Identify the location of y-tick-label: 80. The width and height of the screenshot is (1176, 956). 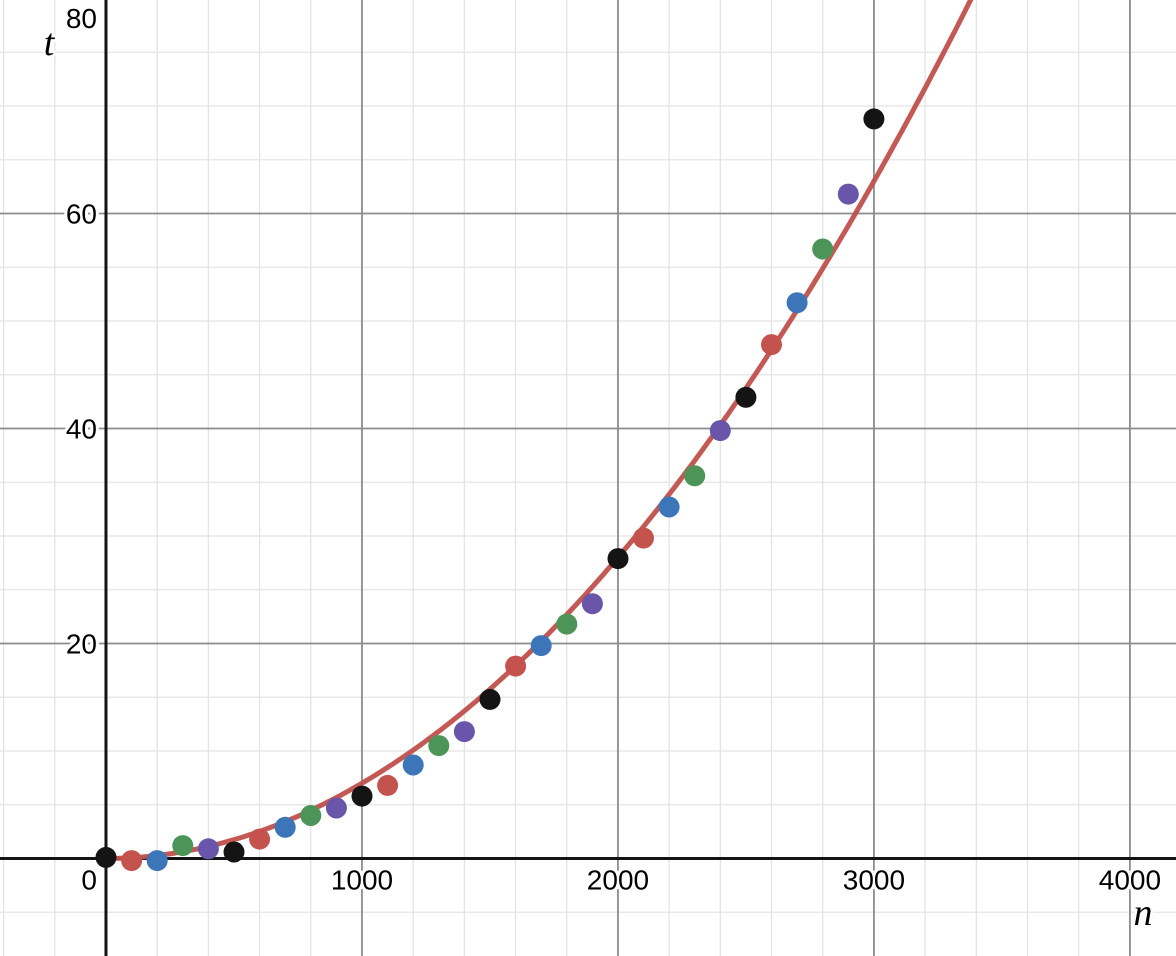
(81, 18).